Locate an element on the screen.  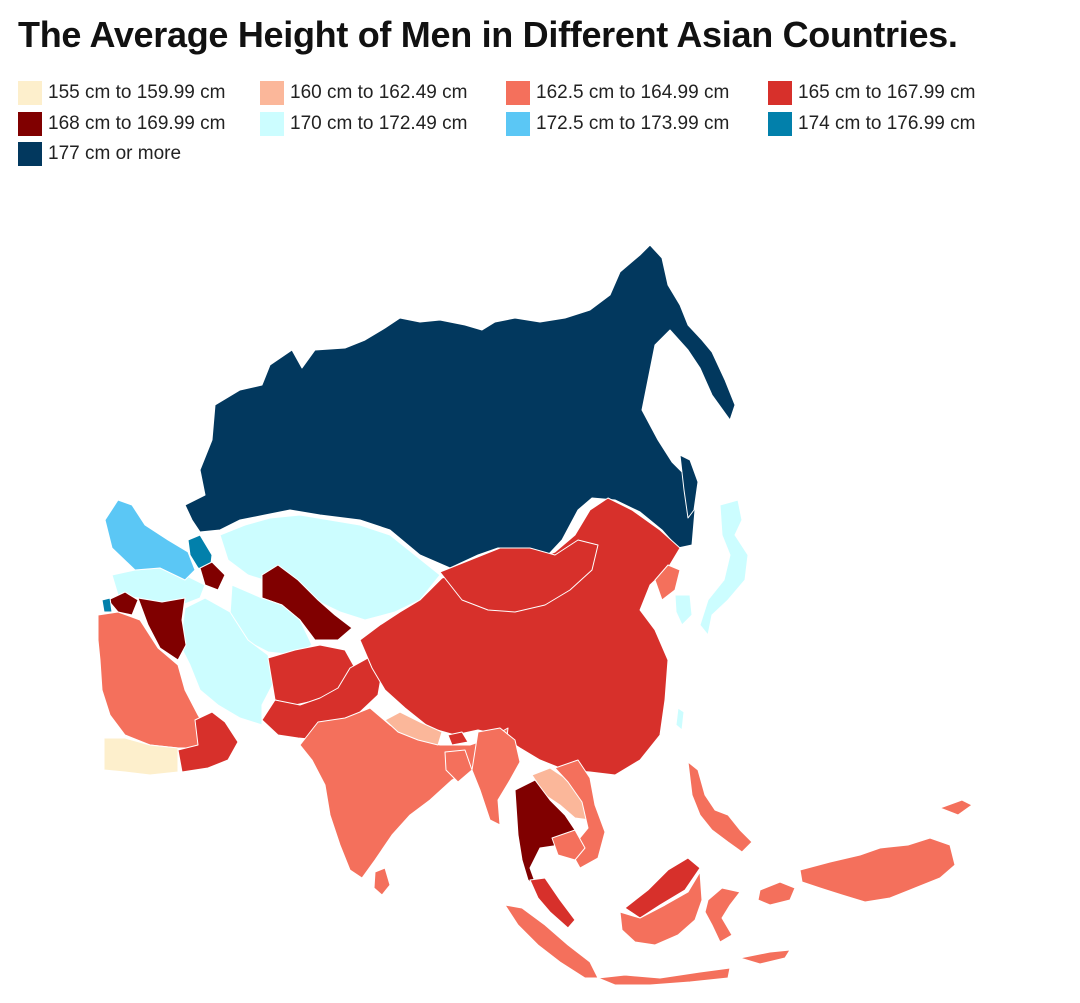
legend-item-170-172: 170 cm to 172.49 cm is located at coordinates (363, 124).